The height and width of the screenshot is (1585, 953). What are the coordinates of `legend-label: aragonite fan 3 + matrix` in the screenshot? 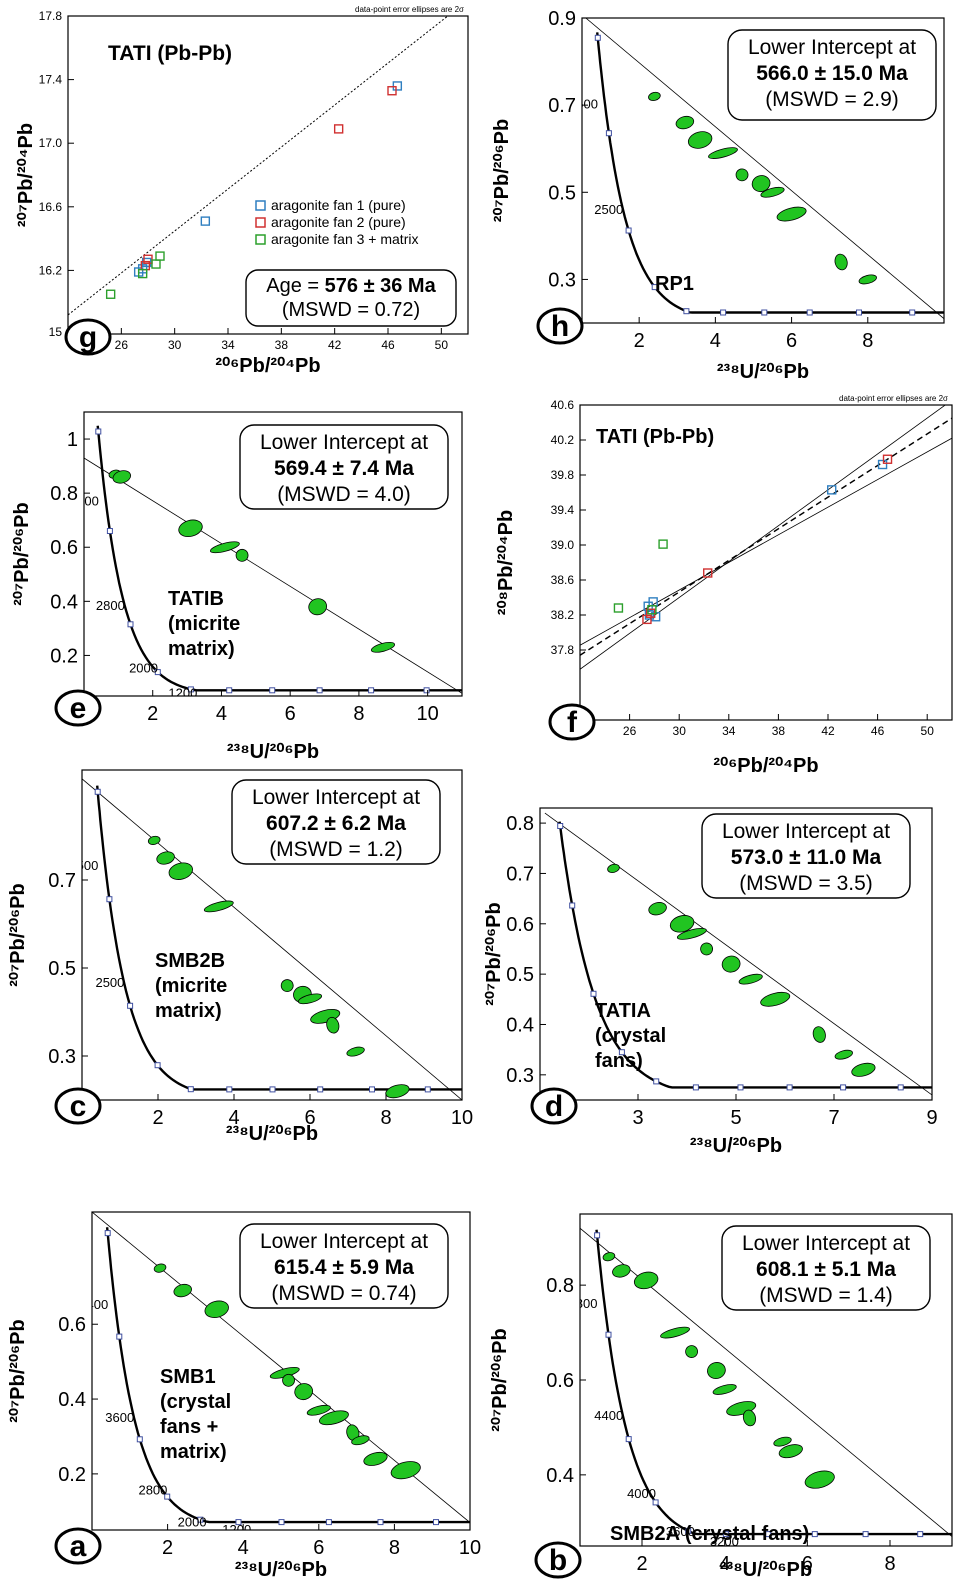 It's located at (344, 239).